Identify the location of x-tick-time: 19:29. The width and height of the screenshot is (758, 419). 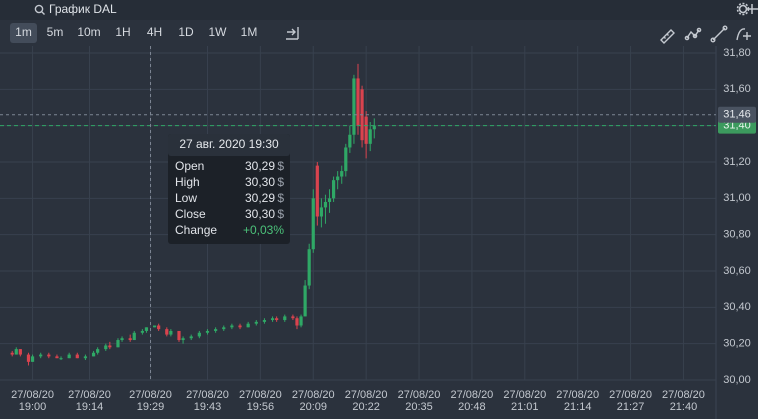
(151, 407).